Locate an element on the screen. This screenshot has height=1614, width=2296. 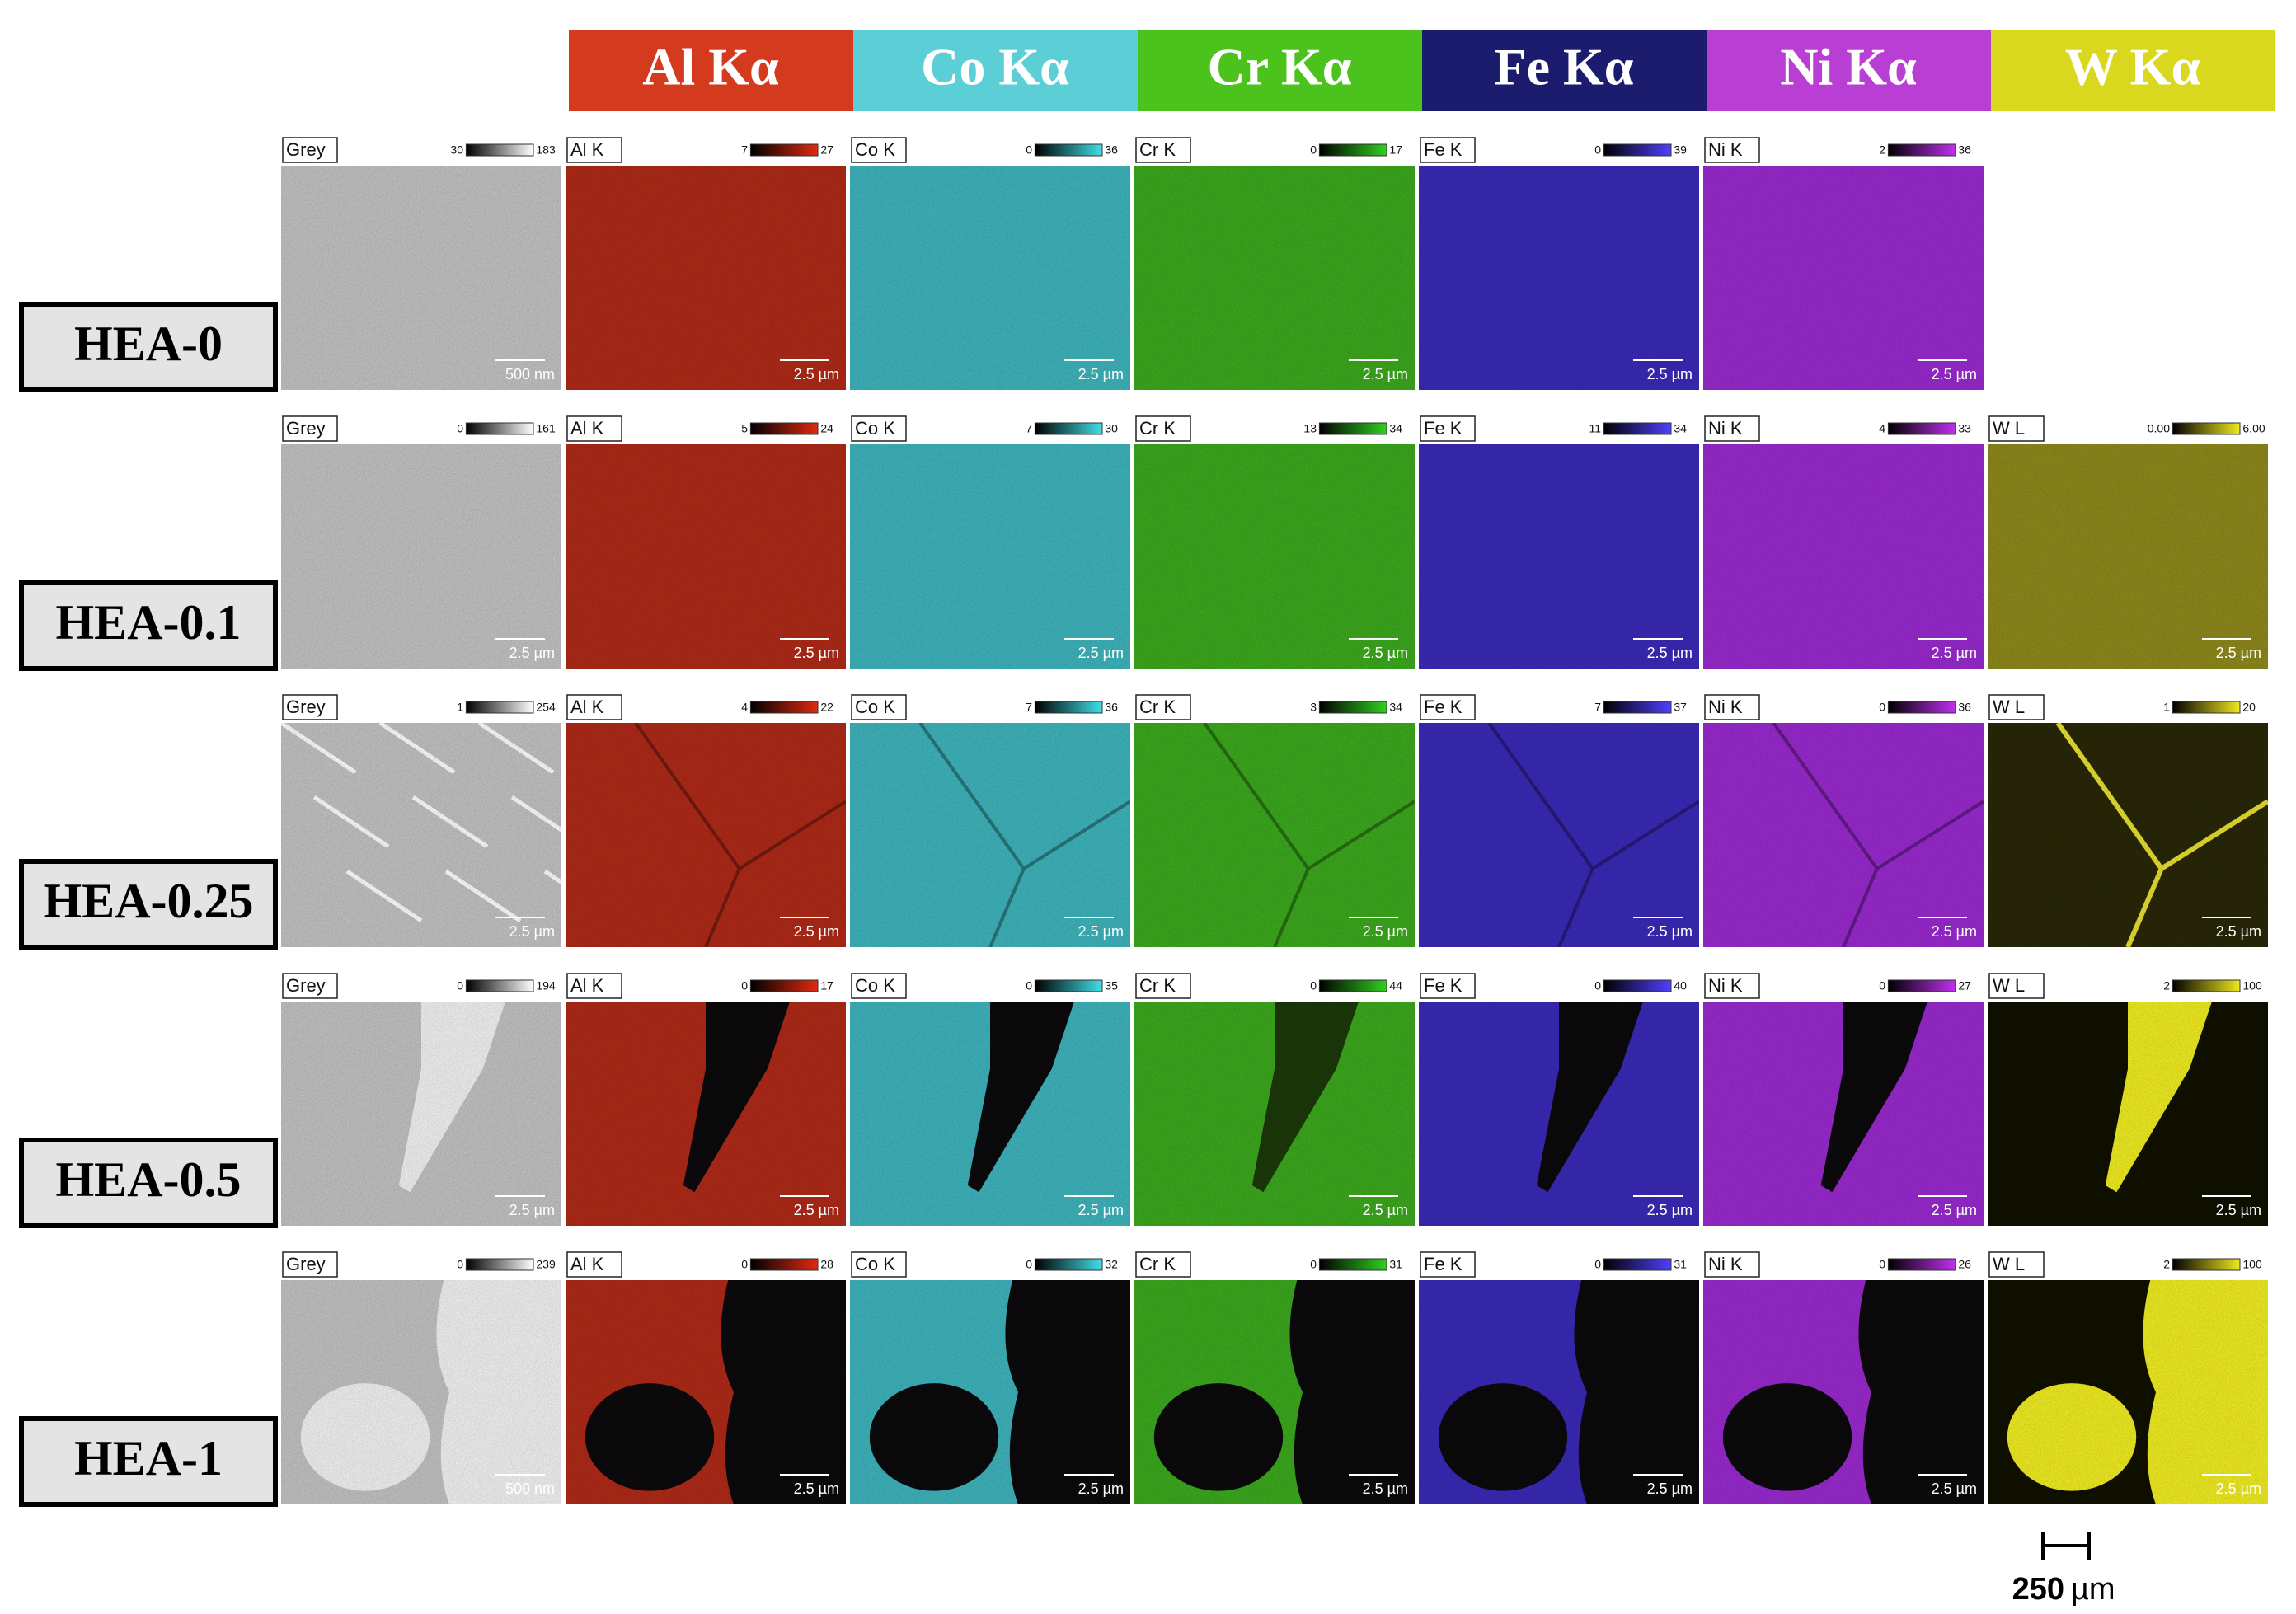
color-bar-min: 4 is located at coordinates (1882, 428).